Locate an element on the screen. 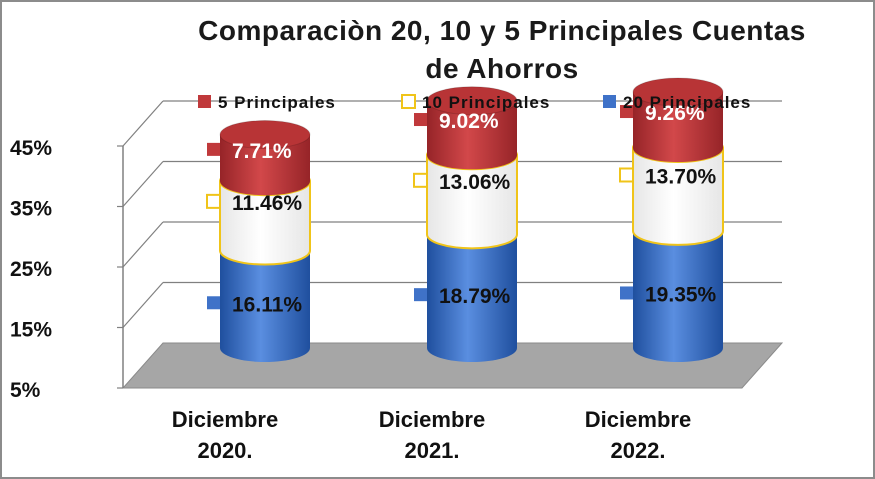 The height and width of the screenshot is (479, 875). data-label: 16.11% is located at coordinates (267, 304).